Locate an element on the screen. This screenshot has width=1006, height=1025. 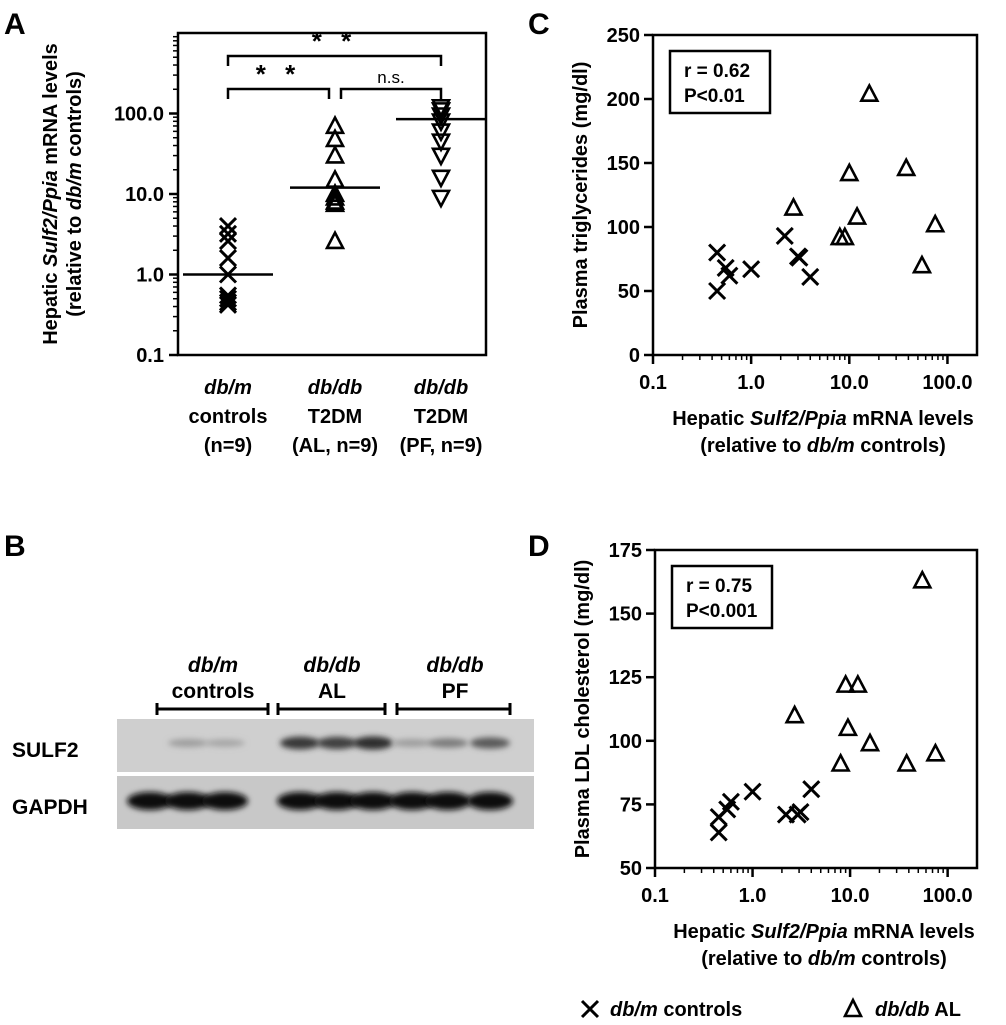
svg-text: db/db AL is located at coordinates (918, 1009).